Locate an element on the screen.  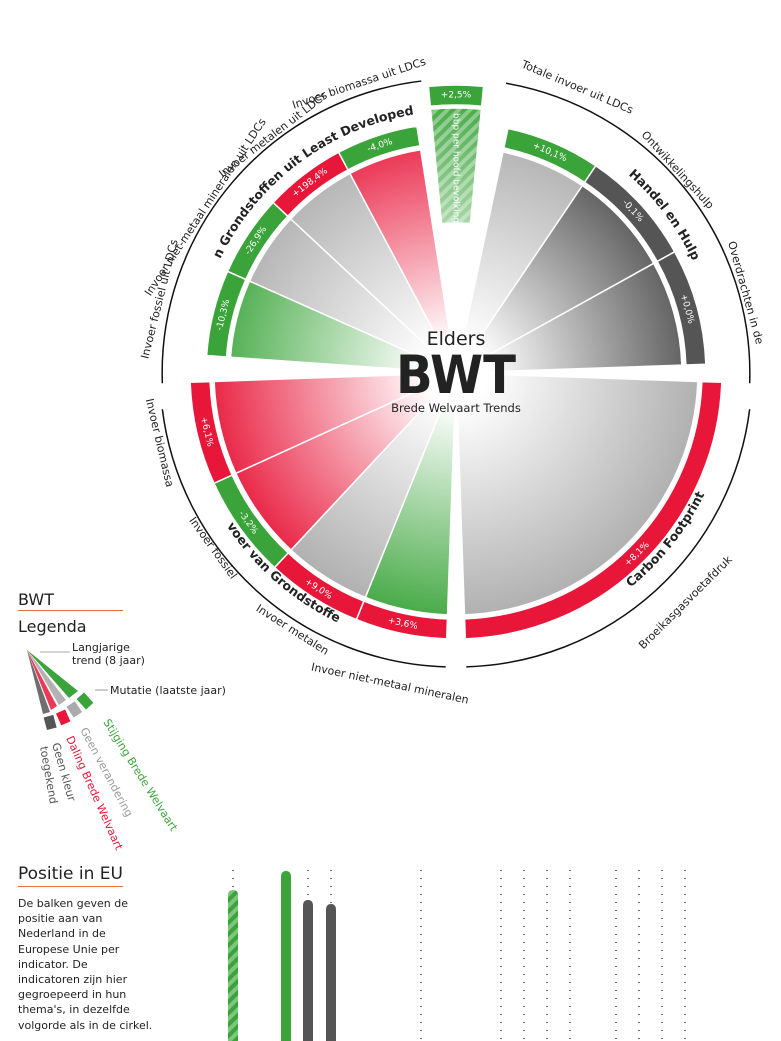
indicator-label: Invoer niet-metaal mineralen is located at coordinates (390, 683).